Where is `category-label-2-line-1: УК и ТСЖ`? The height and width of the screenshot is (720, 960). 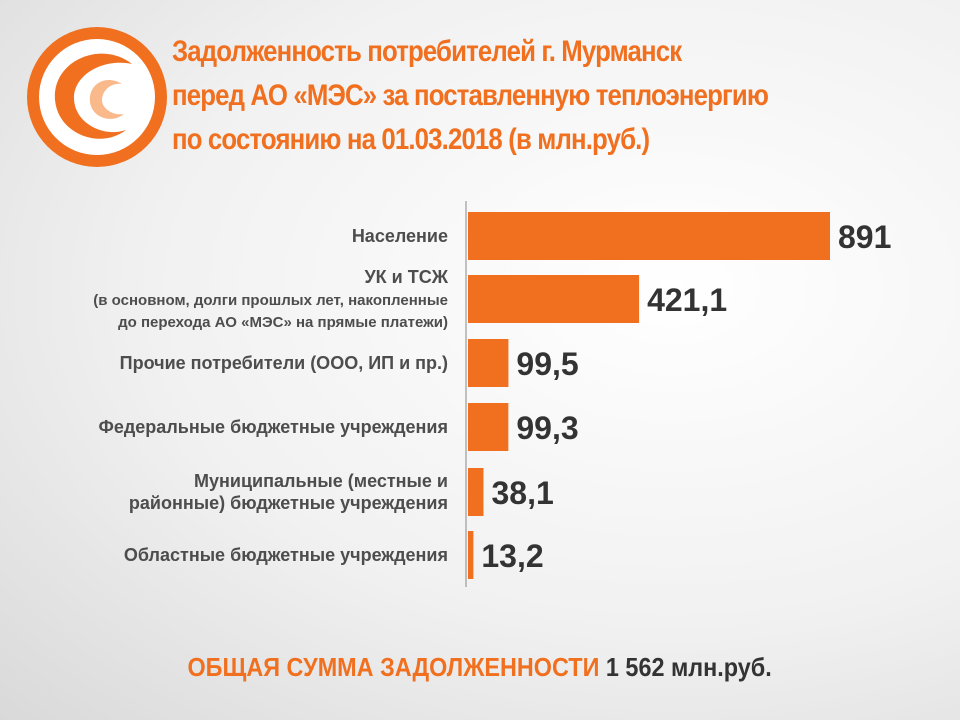 category-label-2-line-1: УК и ТСЖ is located at coordinates (406, 277).